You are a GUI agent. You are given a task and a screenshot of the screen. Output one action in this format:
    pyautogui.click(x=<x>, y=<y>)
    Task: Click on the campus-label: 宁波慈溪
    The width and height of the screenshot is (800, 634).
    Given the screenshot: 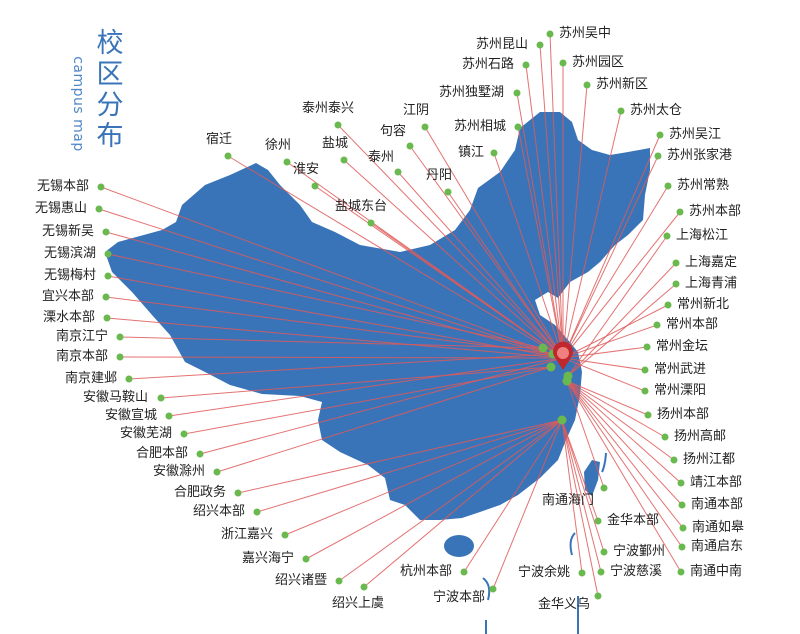 What is the action you would take?
    pyautogui.click(x=636, y=571)
    